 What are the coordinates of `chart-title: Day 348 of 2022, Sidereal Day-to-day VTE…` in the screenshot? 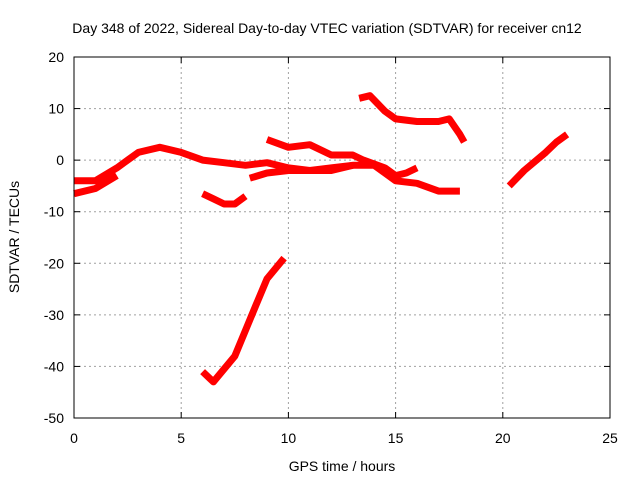 It's located at (327, 28).